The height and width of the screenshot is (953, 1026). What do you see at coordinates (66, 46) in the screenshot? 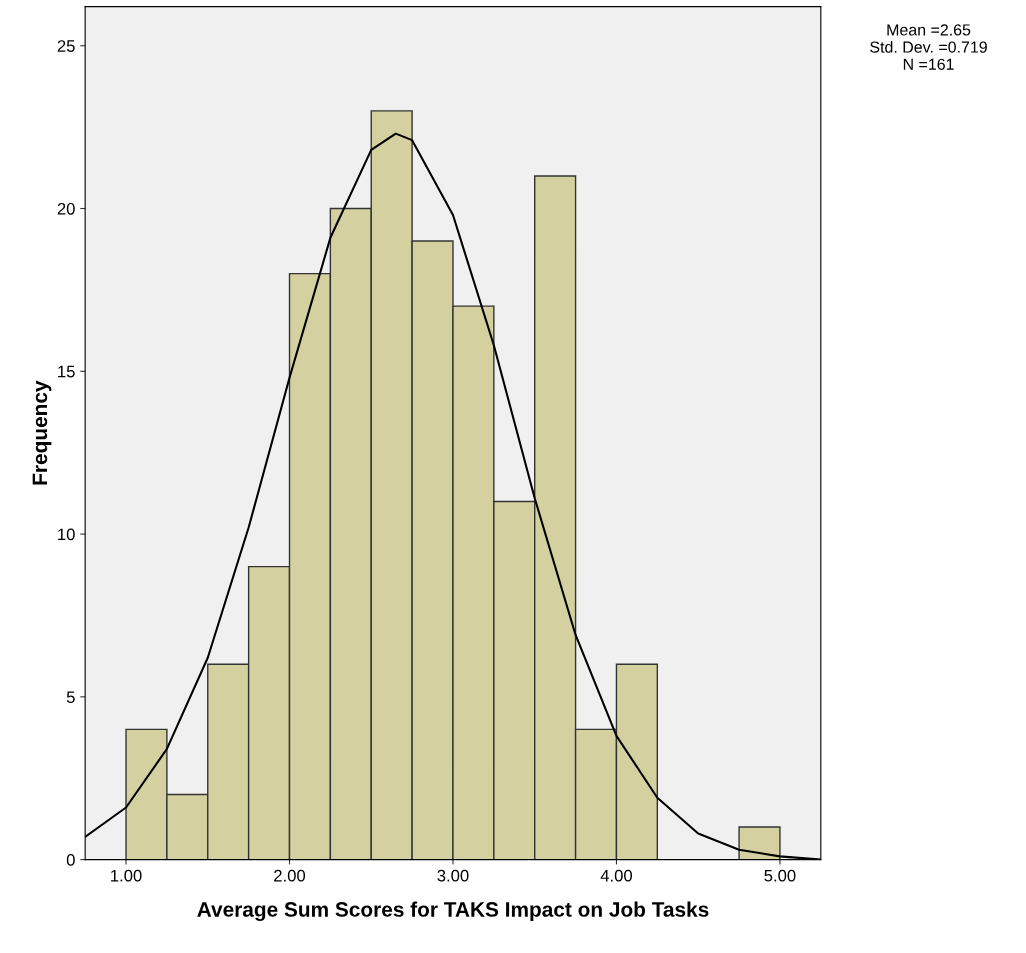
I see `y-tick-label: 25` at bounding box center [66, 46].